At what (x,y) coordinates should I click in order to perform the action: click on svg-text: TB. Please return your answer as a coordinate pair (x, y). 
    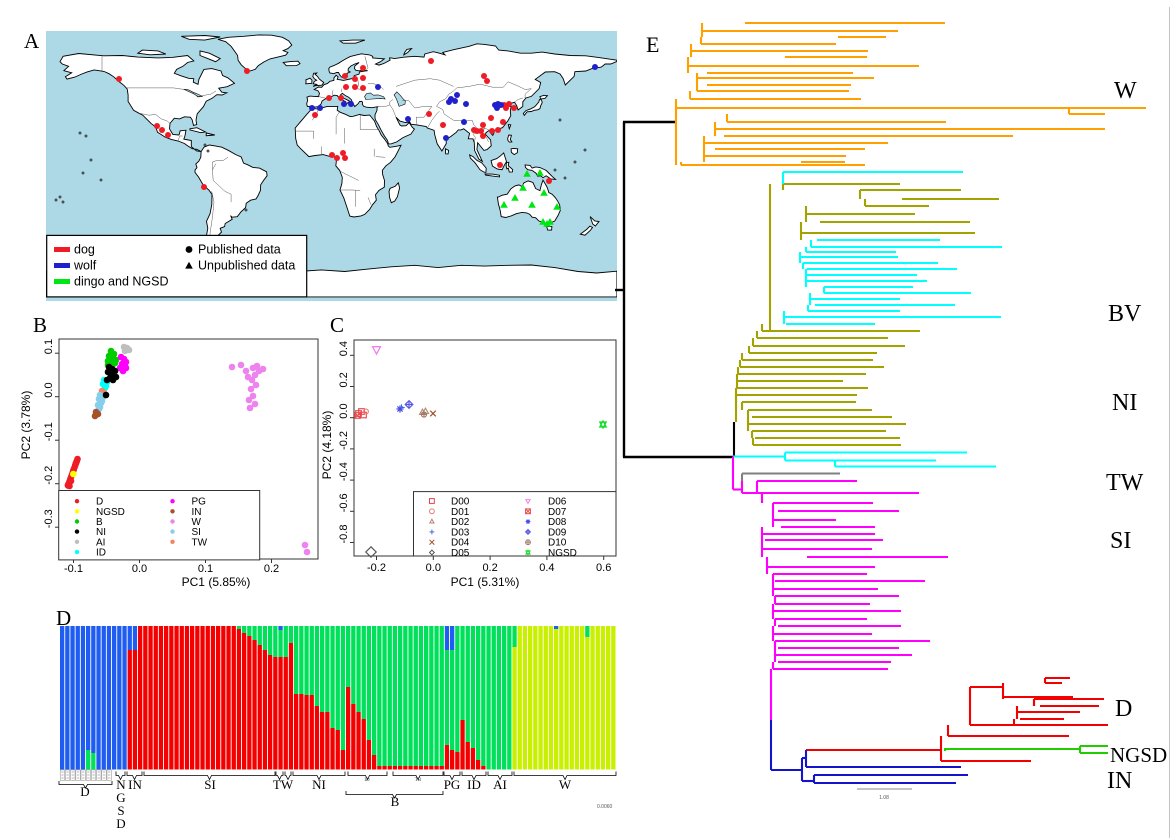
    Looking at the image, I should click on (418, 780).